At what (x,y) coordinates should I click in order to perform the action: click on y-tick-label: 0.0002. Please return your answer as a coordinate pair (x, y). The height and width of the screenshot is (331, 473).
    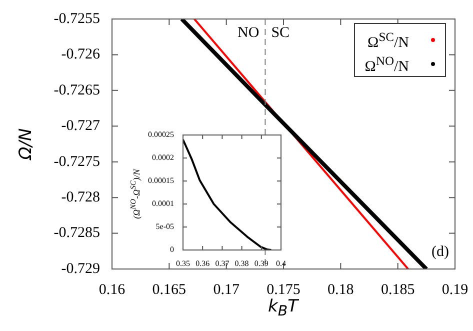
    Looking at the image, I should click on (163, 157).